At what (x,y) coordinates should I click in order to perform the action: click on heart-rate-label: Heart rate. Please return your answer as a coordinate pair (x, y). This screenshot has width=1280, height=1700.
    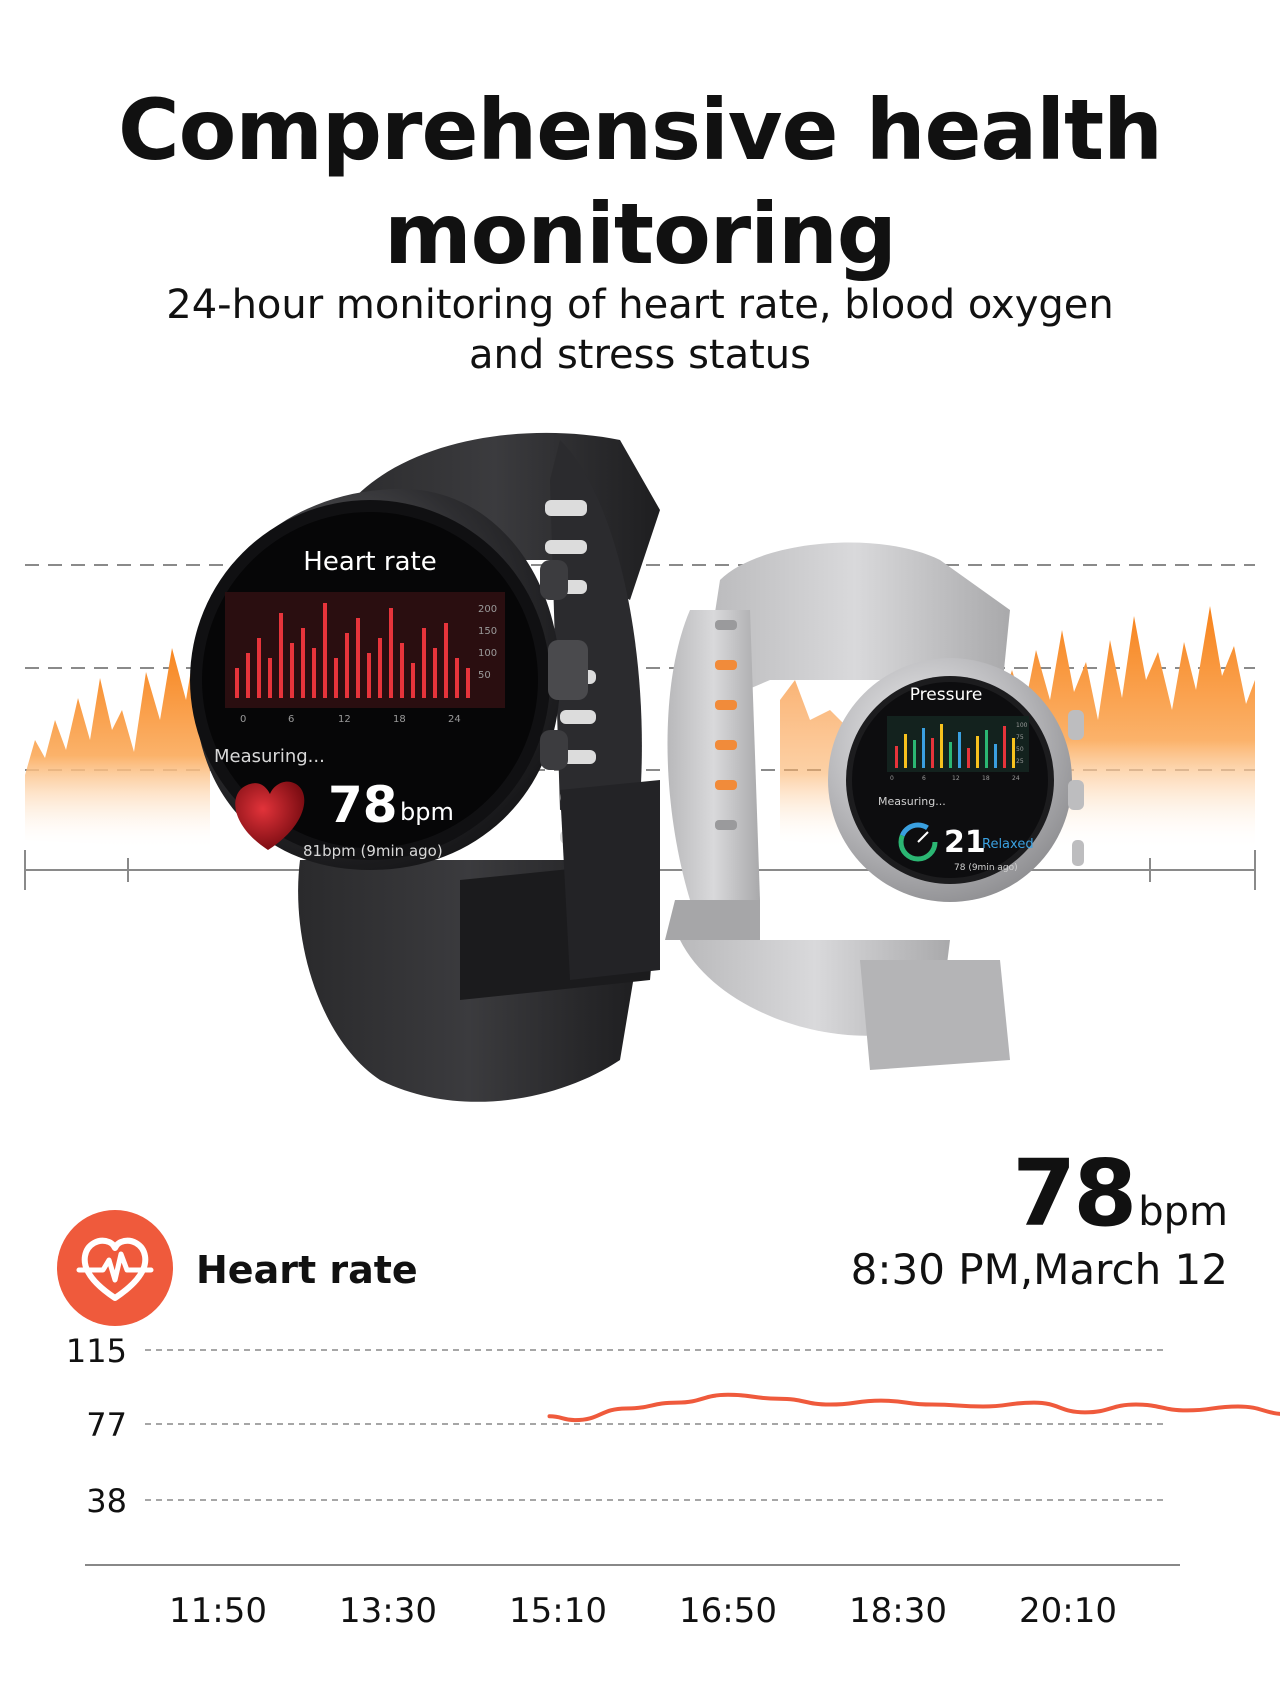
    Looking at the image, I should click on (307, 1270).